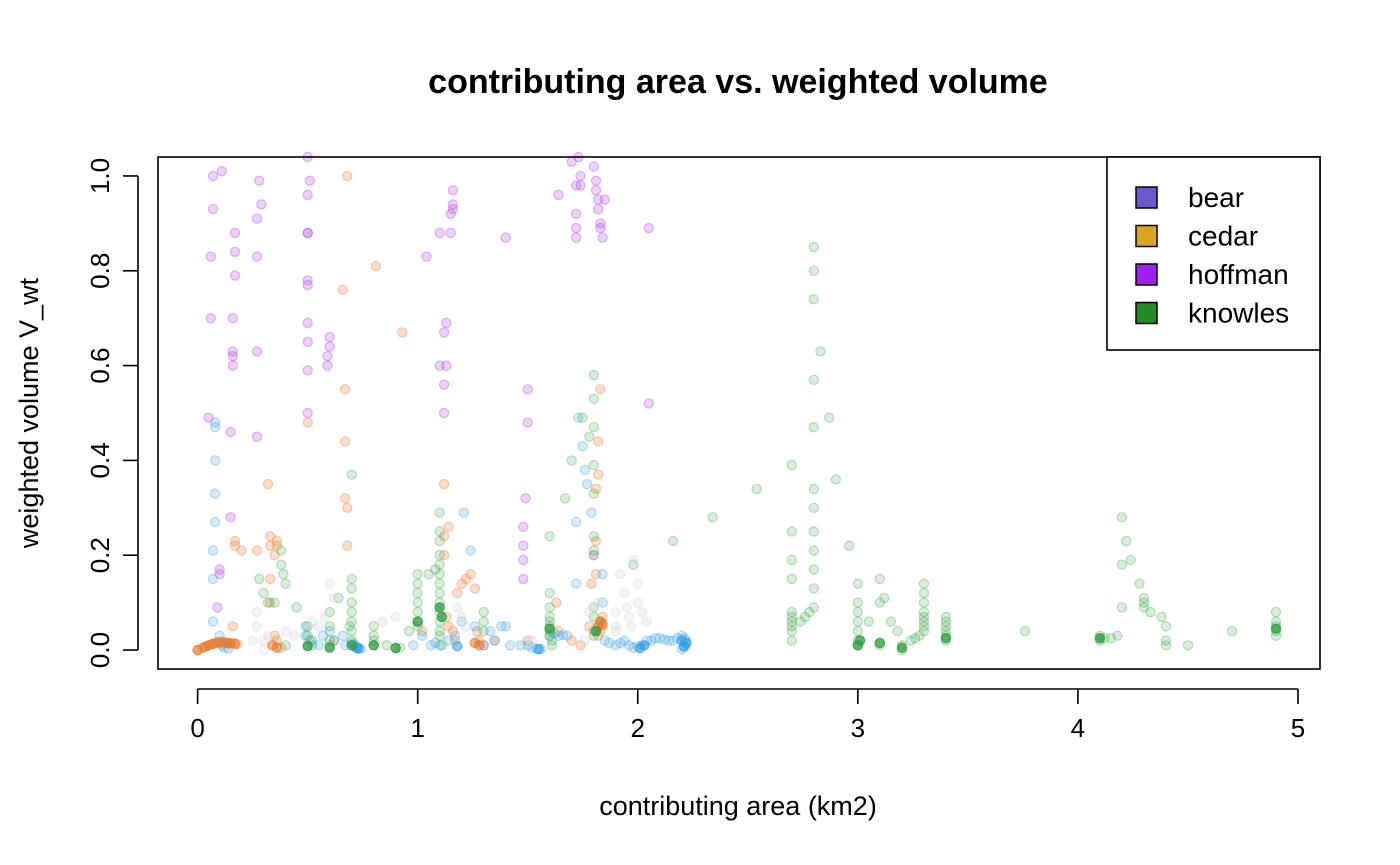 The width and height of the screenshot is (1400, 865). I want to click on legend-label-cedar: cedar, so click(1223, 236).